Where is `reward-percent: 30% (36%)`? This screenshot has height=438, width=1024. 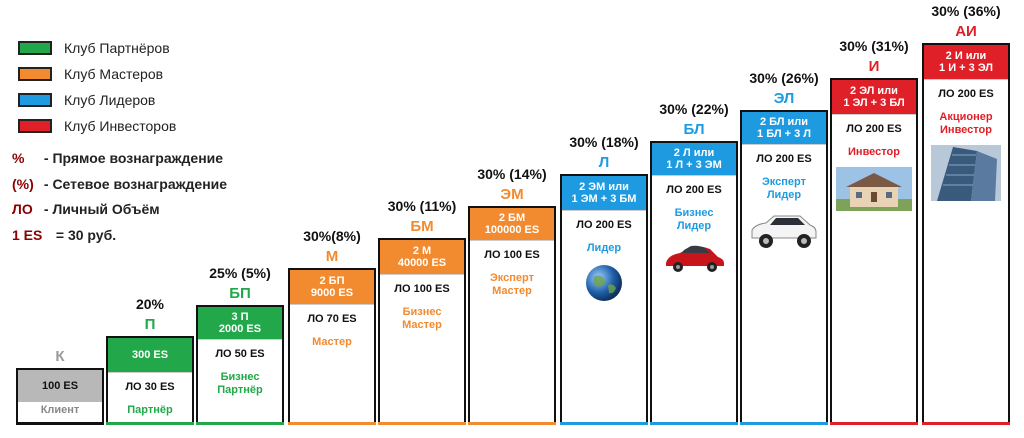
reward-percent: 30% (36%) is located at coordinates (966, 11).